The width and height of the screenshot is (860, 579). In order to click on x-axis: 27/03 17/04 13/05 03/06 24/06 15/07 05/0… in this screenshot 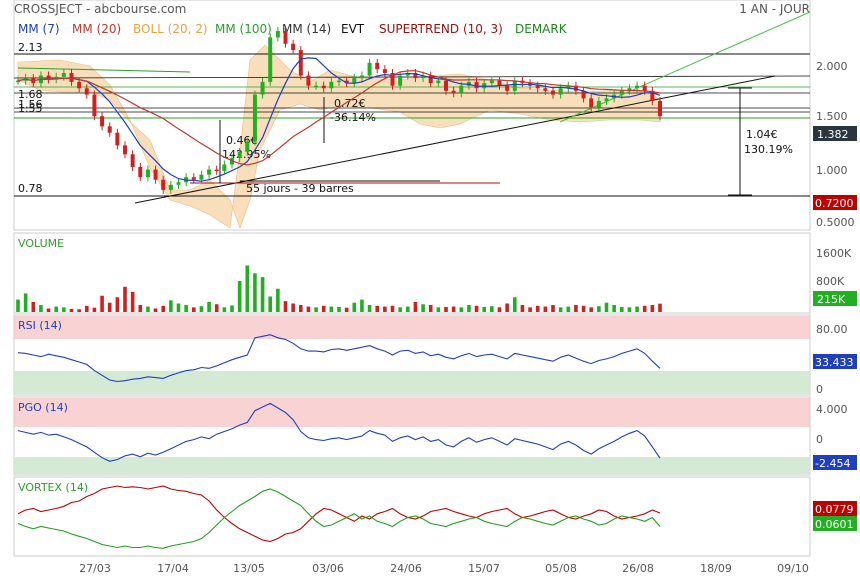, I will do `click(444, 568)`.